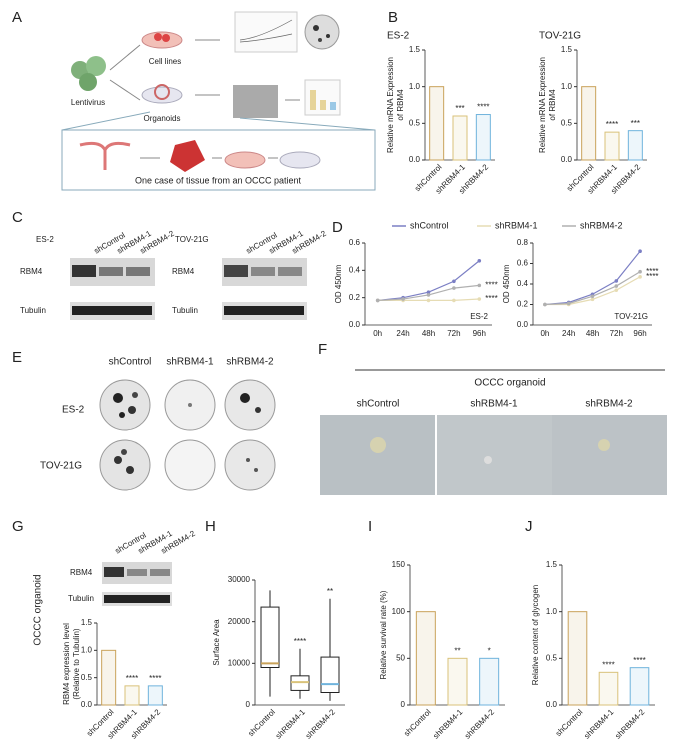 The image size is (696, 751). I want to click on y-tick-label: 50, so click(400, 657).